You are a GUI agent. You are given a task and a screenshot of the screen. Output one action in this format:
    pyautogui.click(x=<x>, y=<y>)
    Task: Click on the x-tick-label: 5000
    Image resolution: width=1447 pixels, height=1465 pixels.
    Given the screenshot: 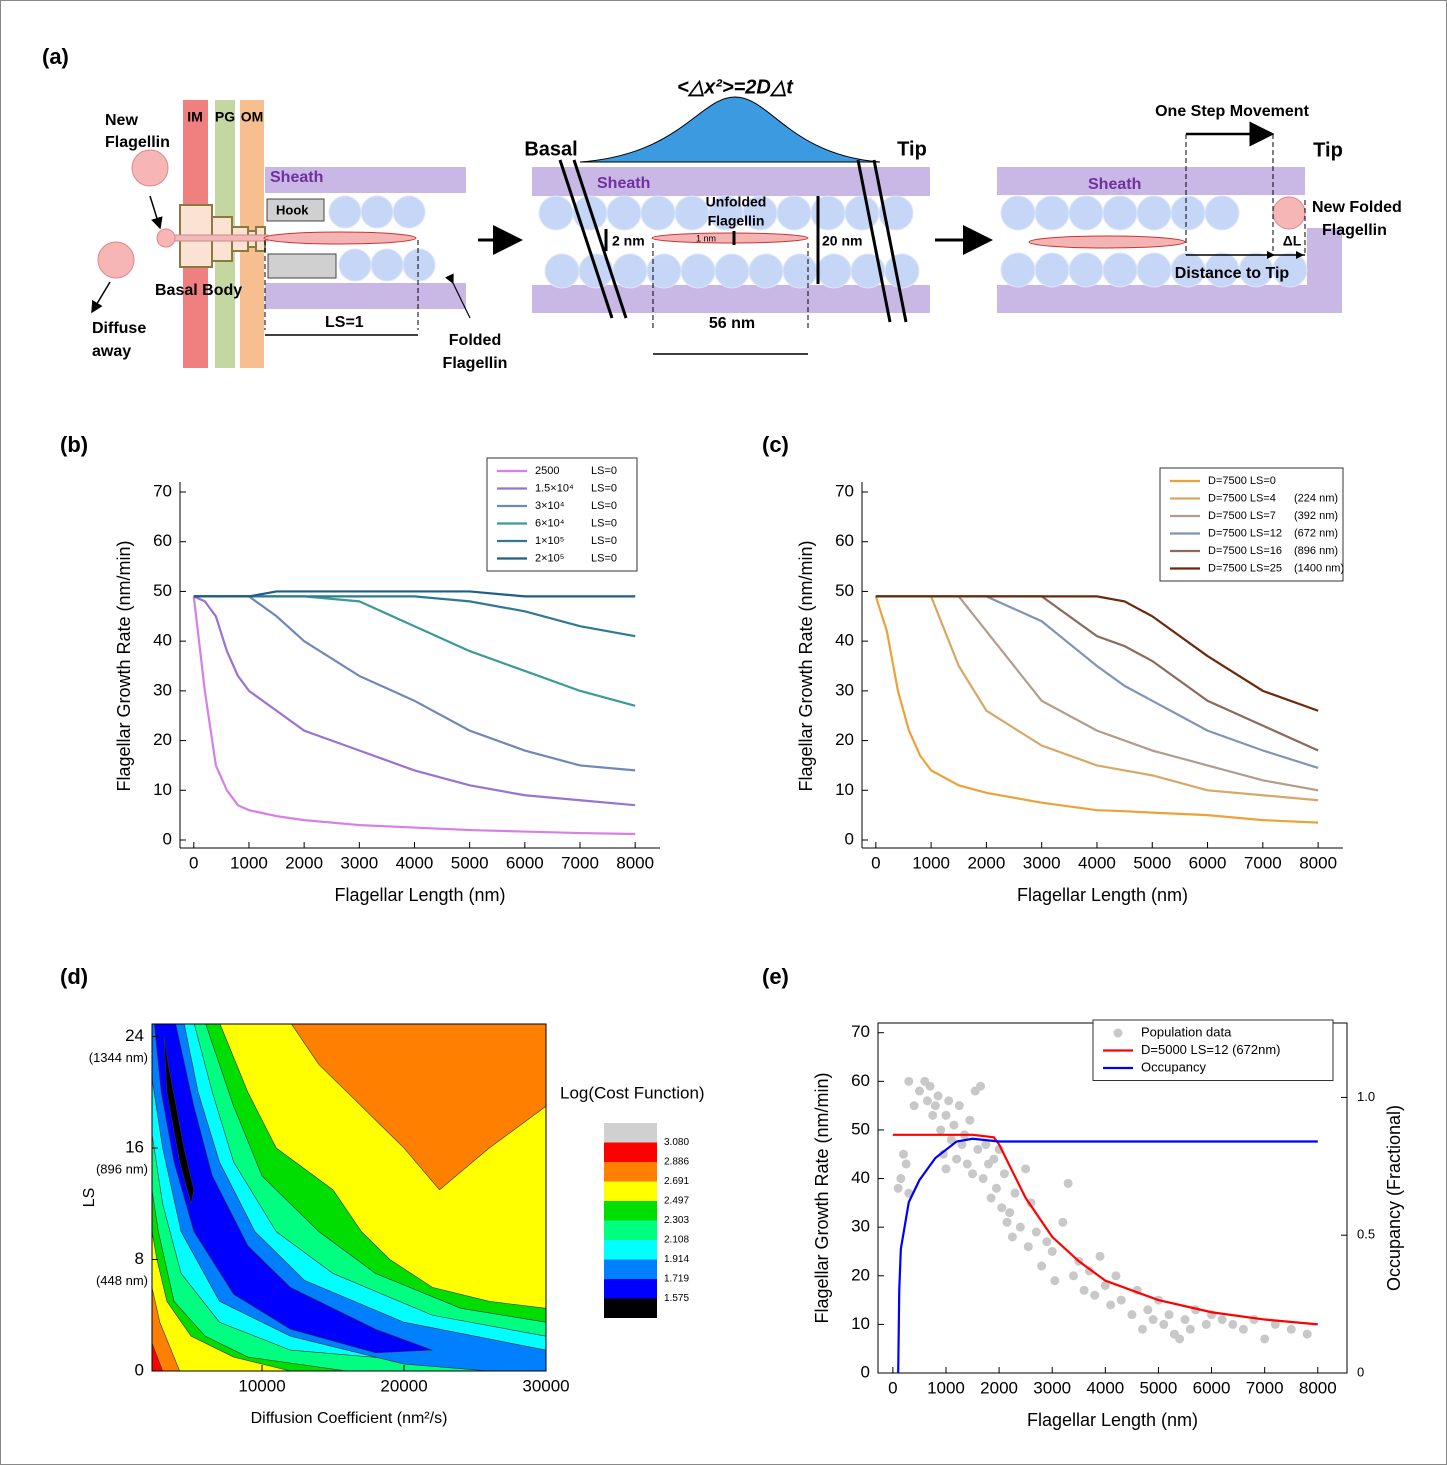 What is the action you would take?
    pyautogui.click(x=1159, y=1387)
    